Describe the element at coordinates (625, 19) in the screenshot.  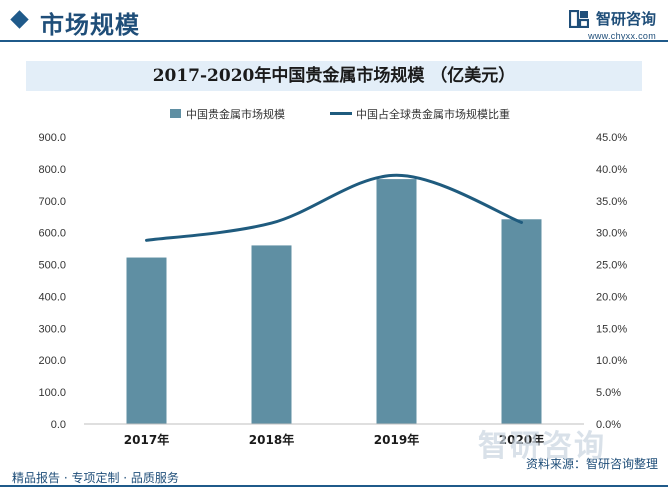
I see `brand-name: 智研咨询` at that location.